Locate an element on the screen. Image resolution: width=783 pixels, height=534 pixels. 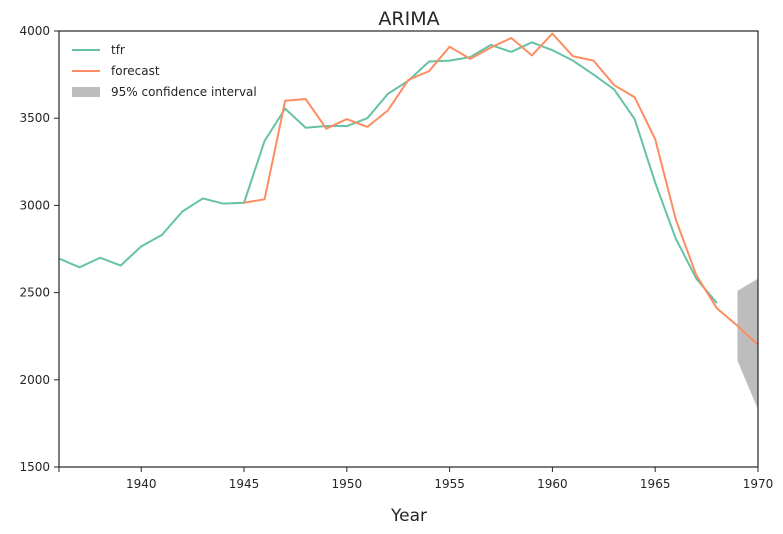
x-tick-label: 1945 is located at coordinates (244, 484).